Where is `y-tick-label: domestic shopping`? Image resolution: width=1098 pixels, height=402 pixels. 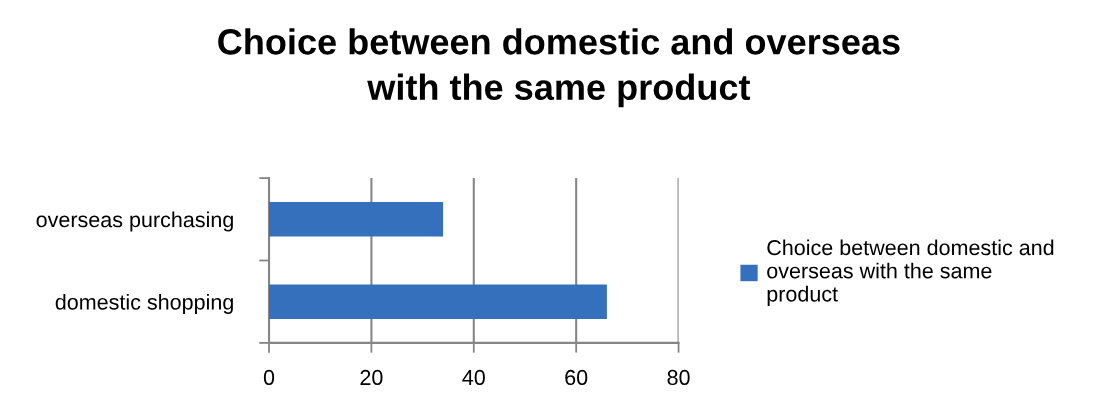 y-tick-label: domestic shopping is located at coordinates (144, 303).